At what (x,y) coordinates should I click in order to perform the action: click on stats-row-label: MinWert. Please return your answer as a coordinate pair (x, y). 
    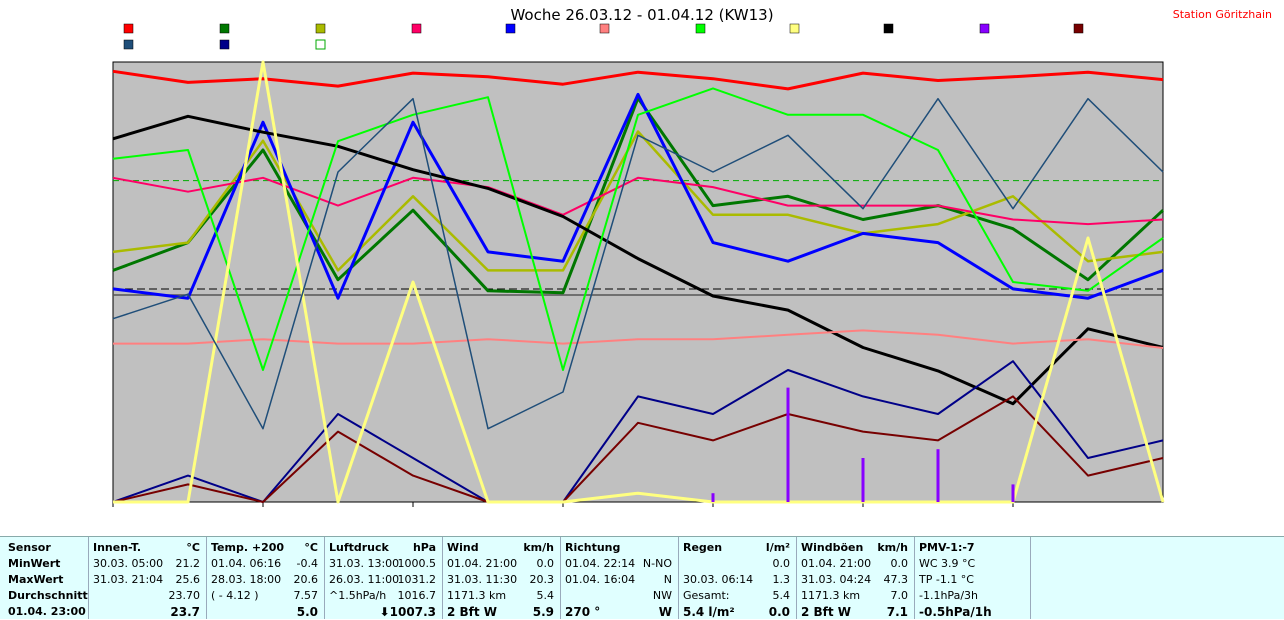
    Looking at the image, I should click on (34, 563).